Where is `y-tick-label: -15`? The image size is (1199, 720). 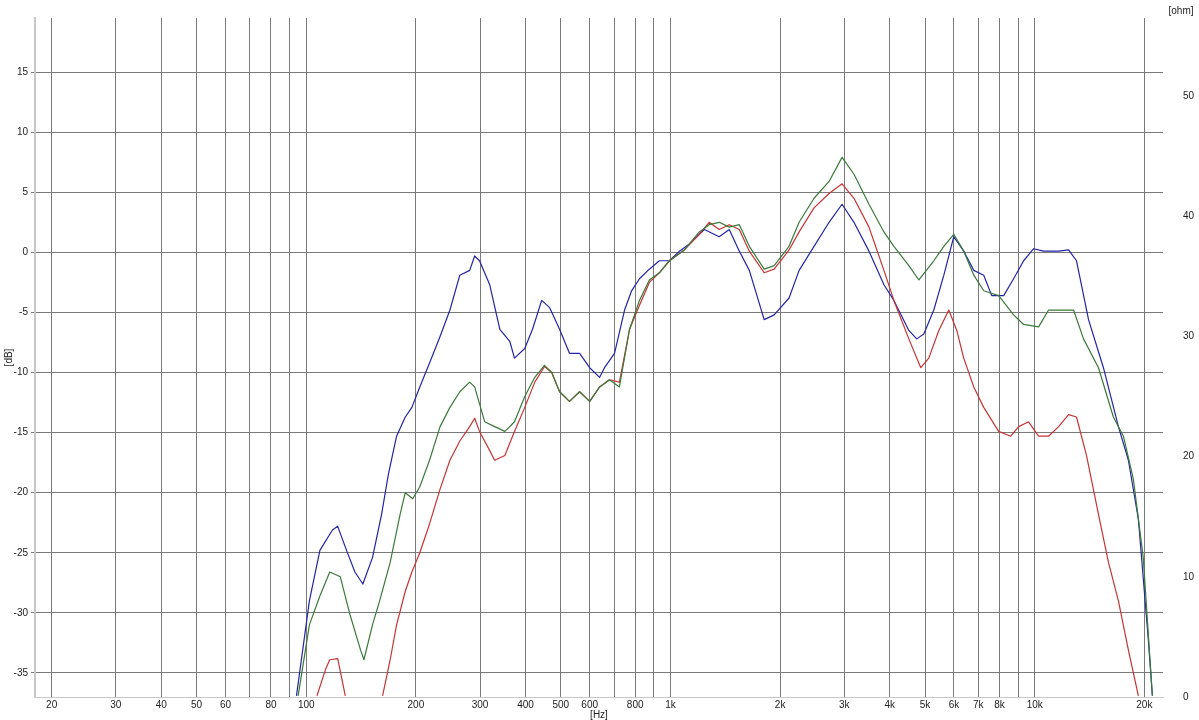 y-tick-label: -15 is located at coordinates (21, 432).